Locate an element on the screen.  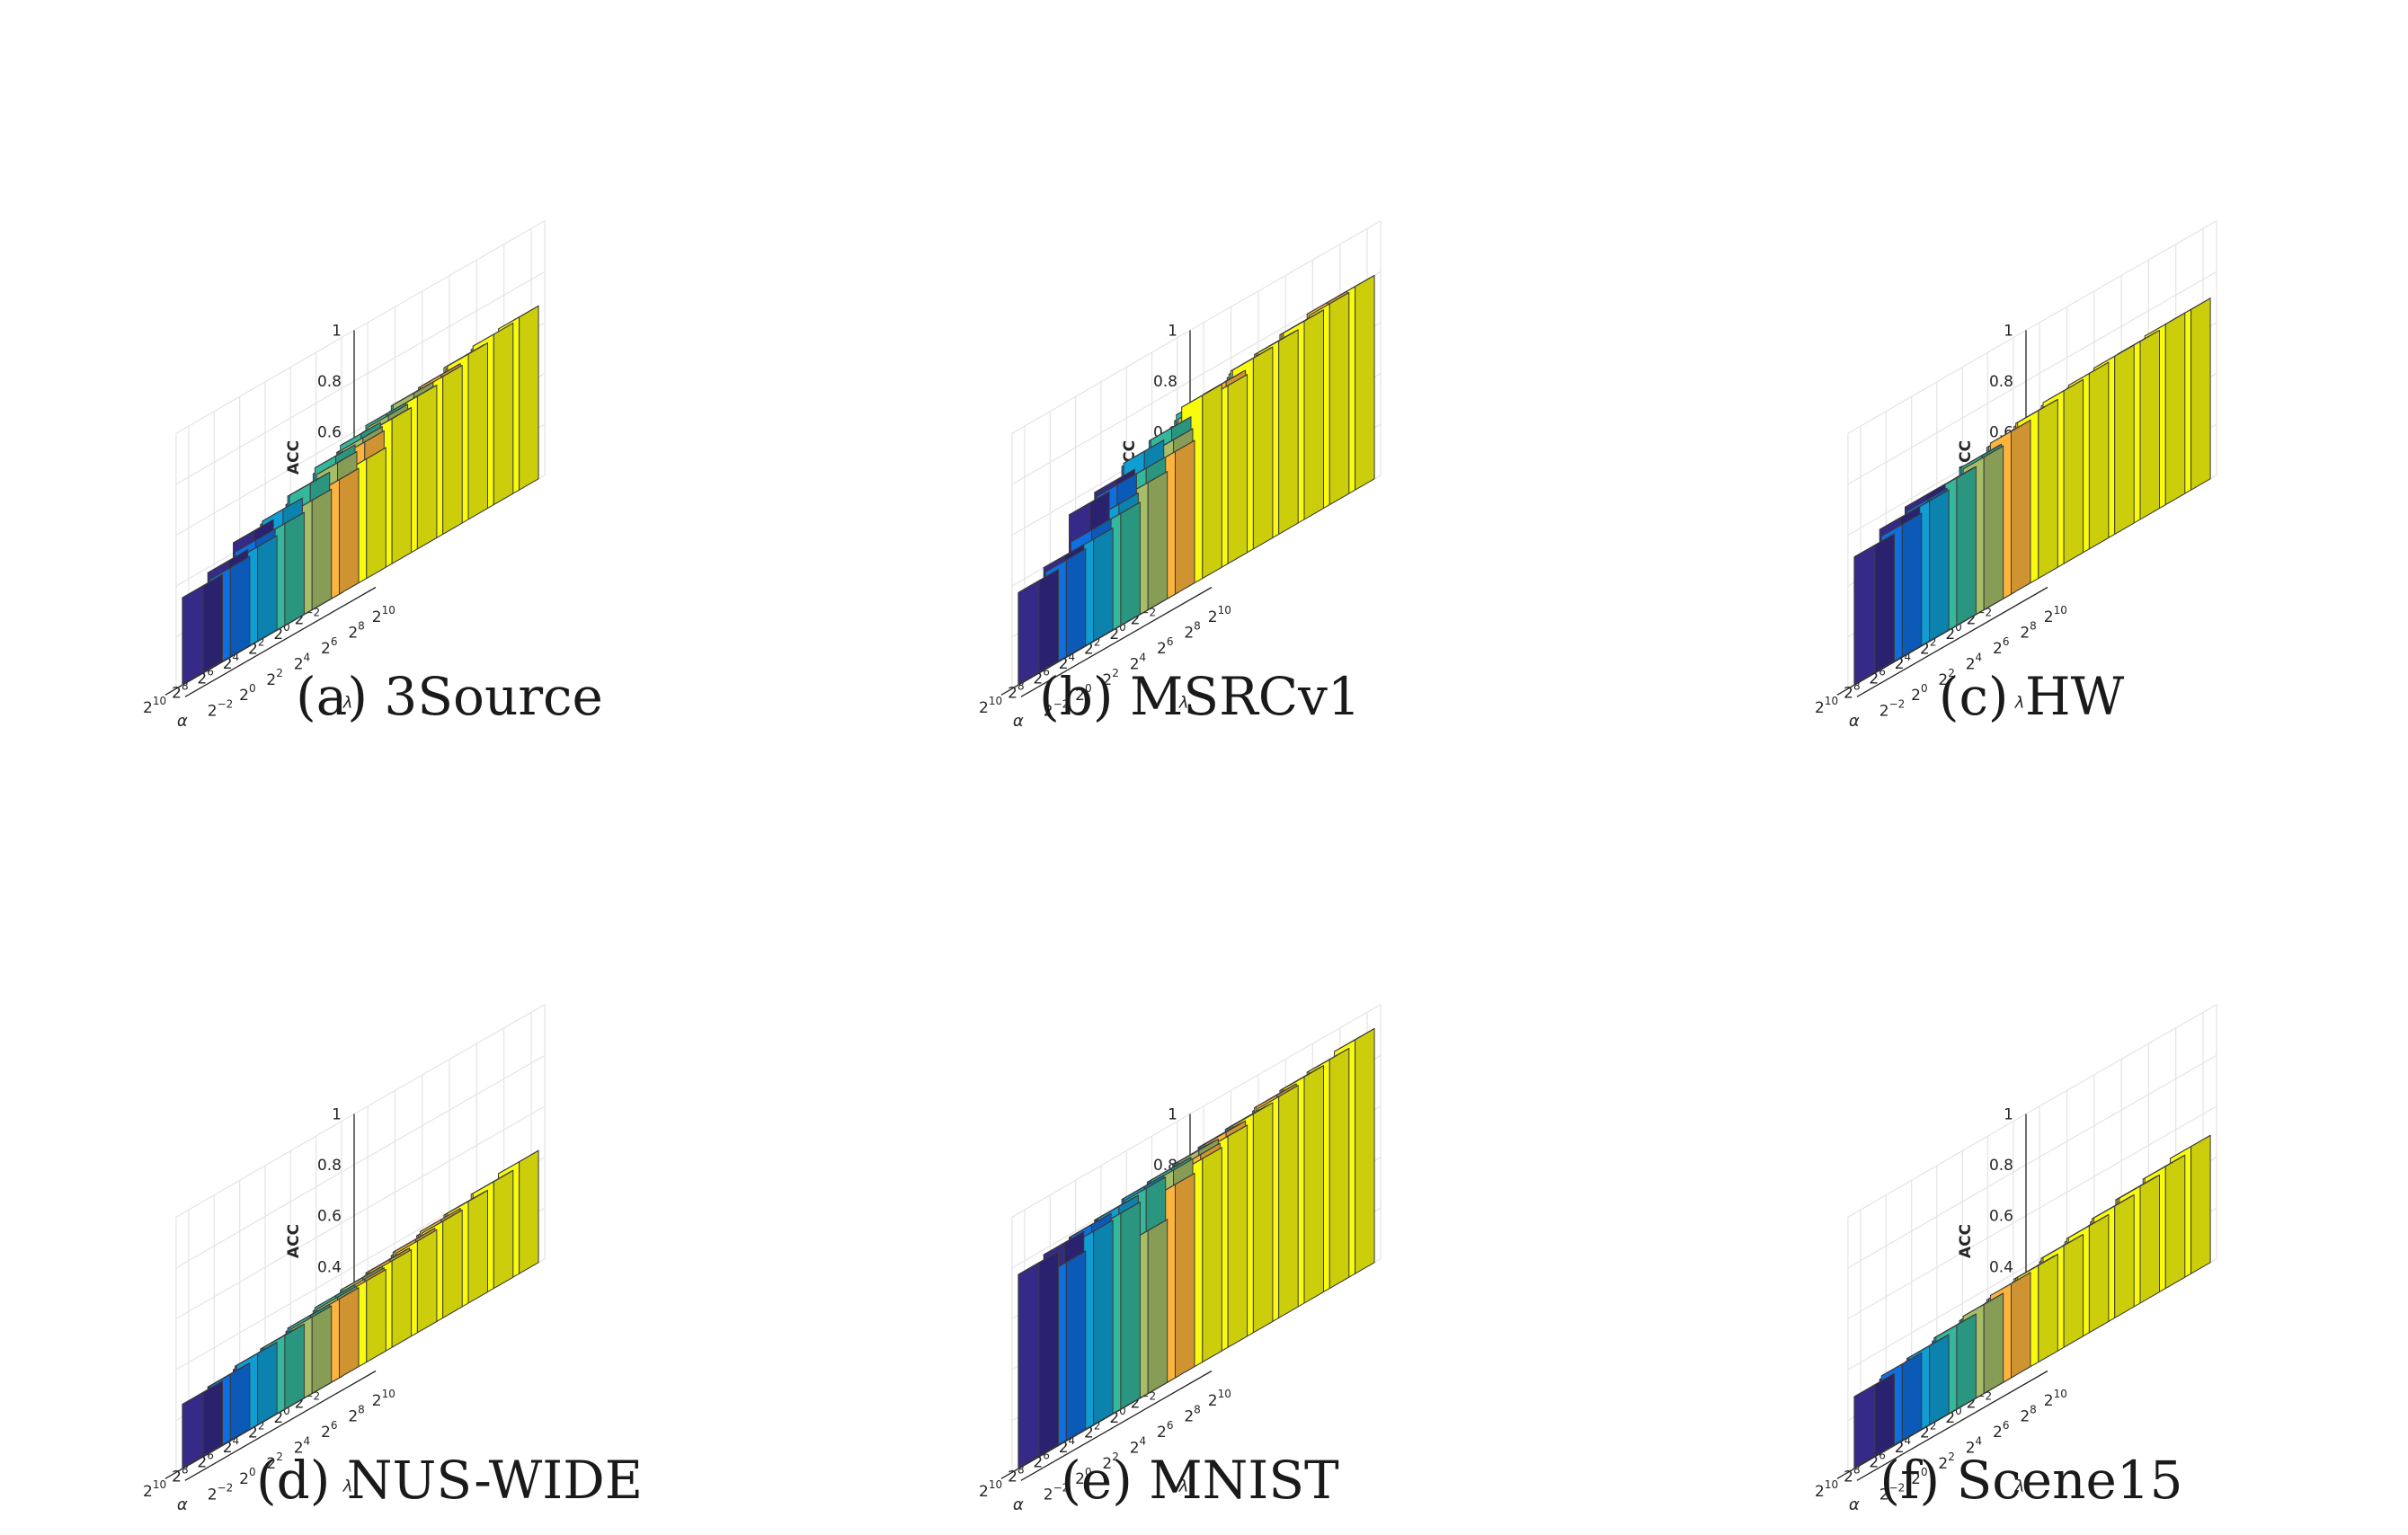
z-axis-label: ACC is located at coordinates (294, 457).